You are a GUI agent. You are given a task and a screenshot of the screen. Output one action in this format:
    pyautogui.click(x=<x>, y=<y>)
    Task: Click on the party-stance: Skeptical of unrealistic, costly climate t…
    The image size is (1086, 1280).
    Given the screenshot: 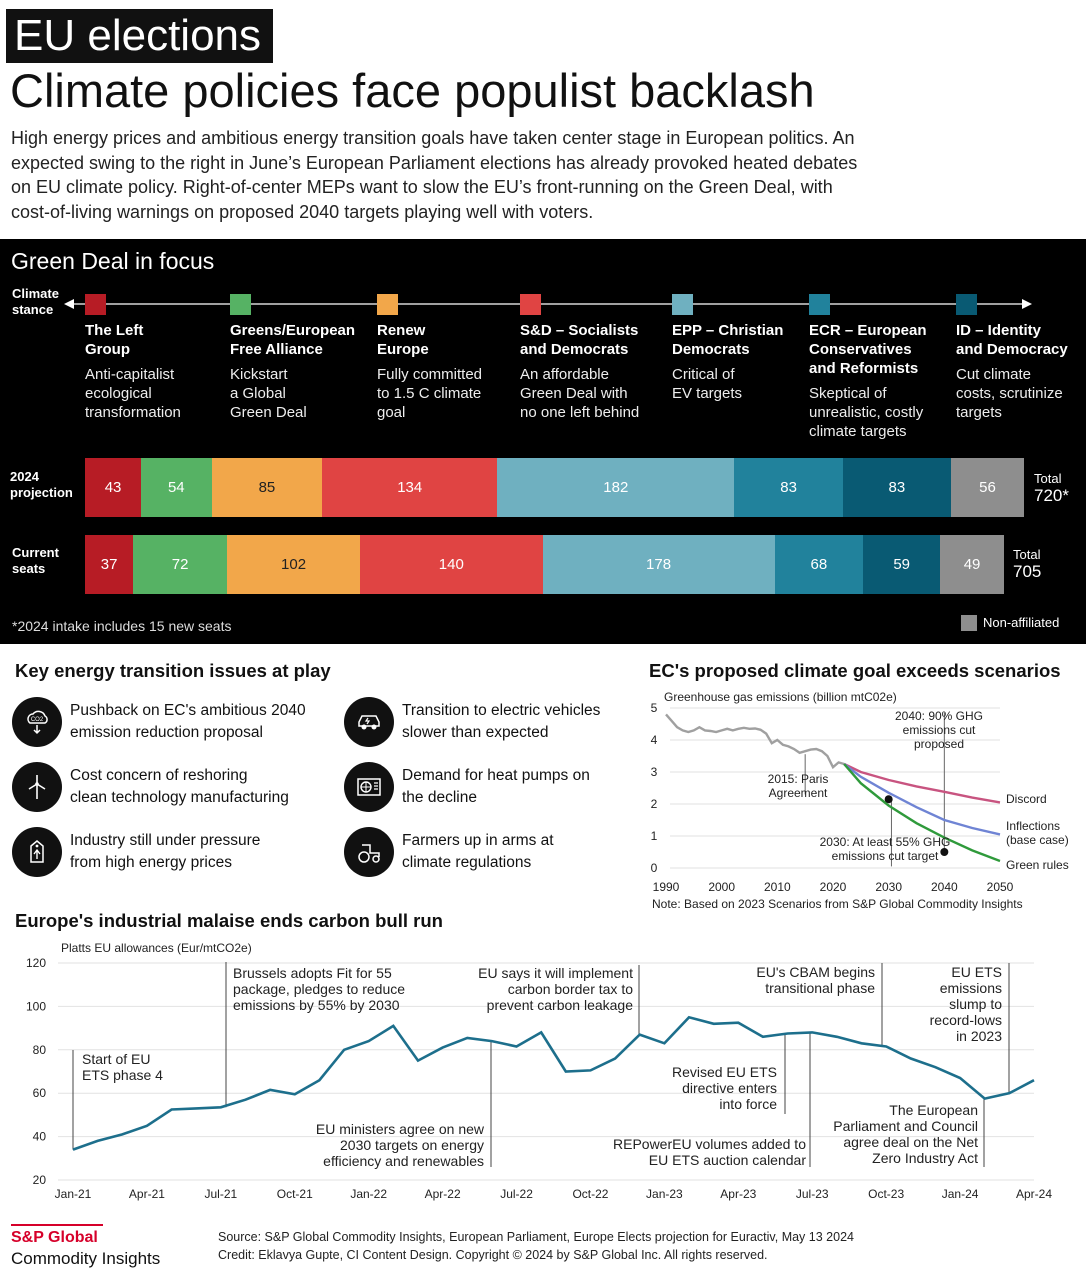 What is the action you would take?
    pyautogui.click(x=866, y=412)
    